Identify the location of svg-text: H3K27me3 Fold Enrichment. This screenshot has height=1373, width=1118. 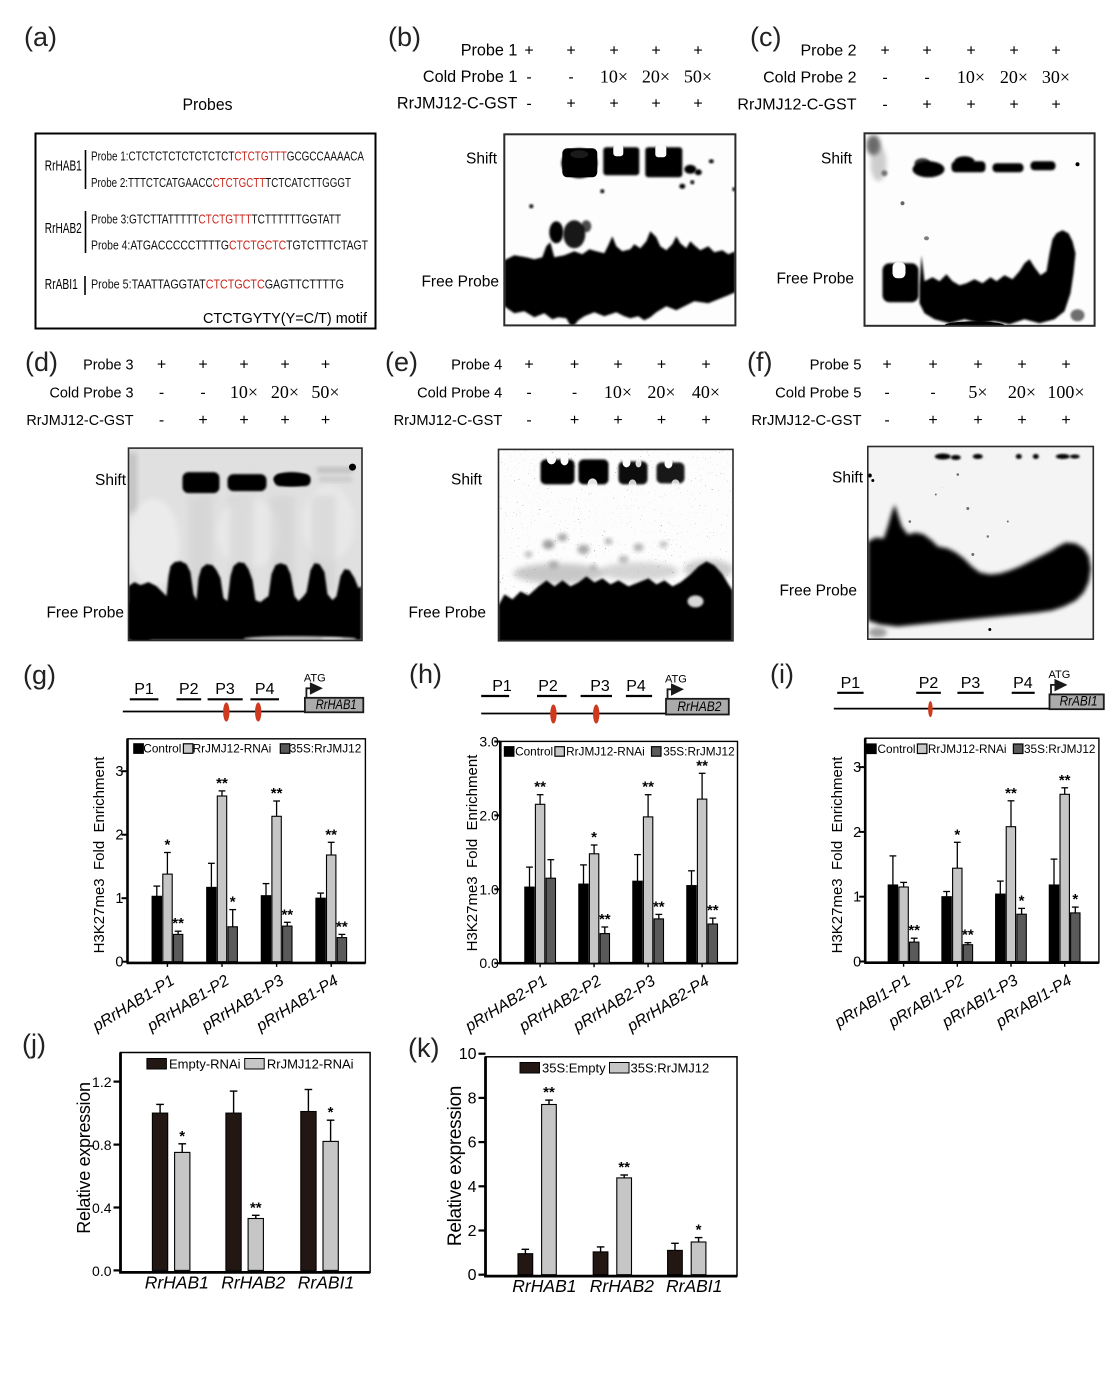
(837, 855).